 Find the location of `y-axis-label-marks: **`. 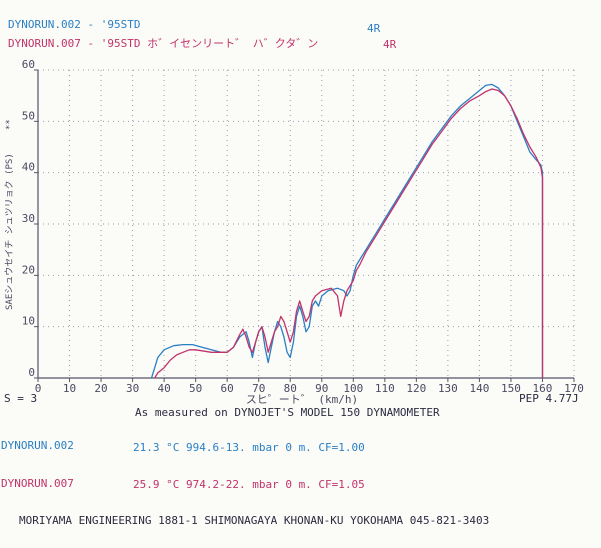

y-axis-label-marks: ** is located at coordinates (10, 124).